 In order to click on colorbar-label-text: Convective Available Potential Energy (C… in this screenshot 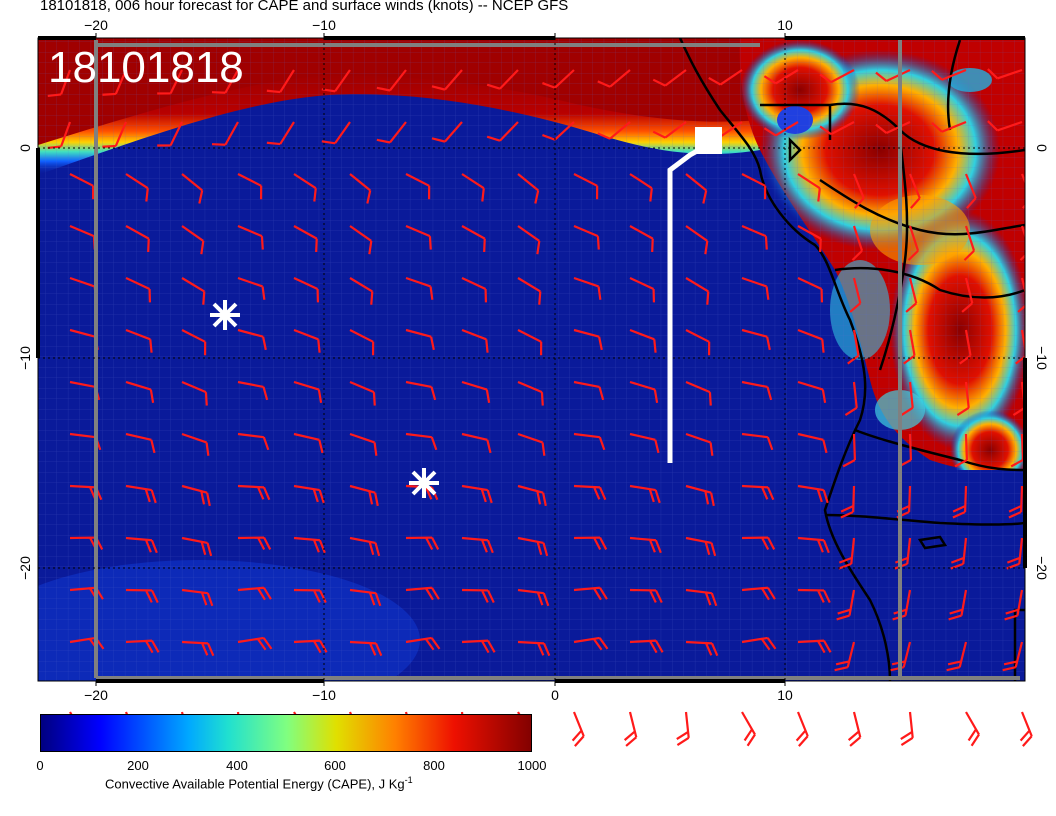, I will do `click(255, 784)`.